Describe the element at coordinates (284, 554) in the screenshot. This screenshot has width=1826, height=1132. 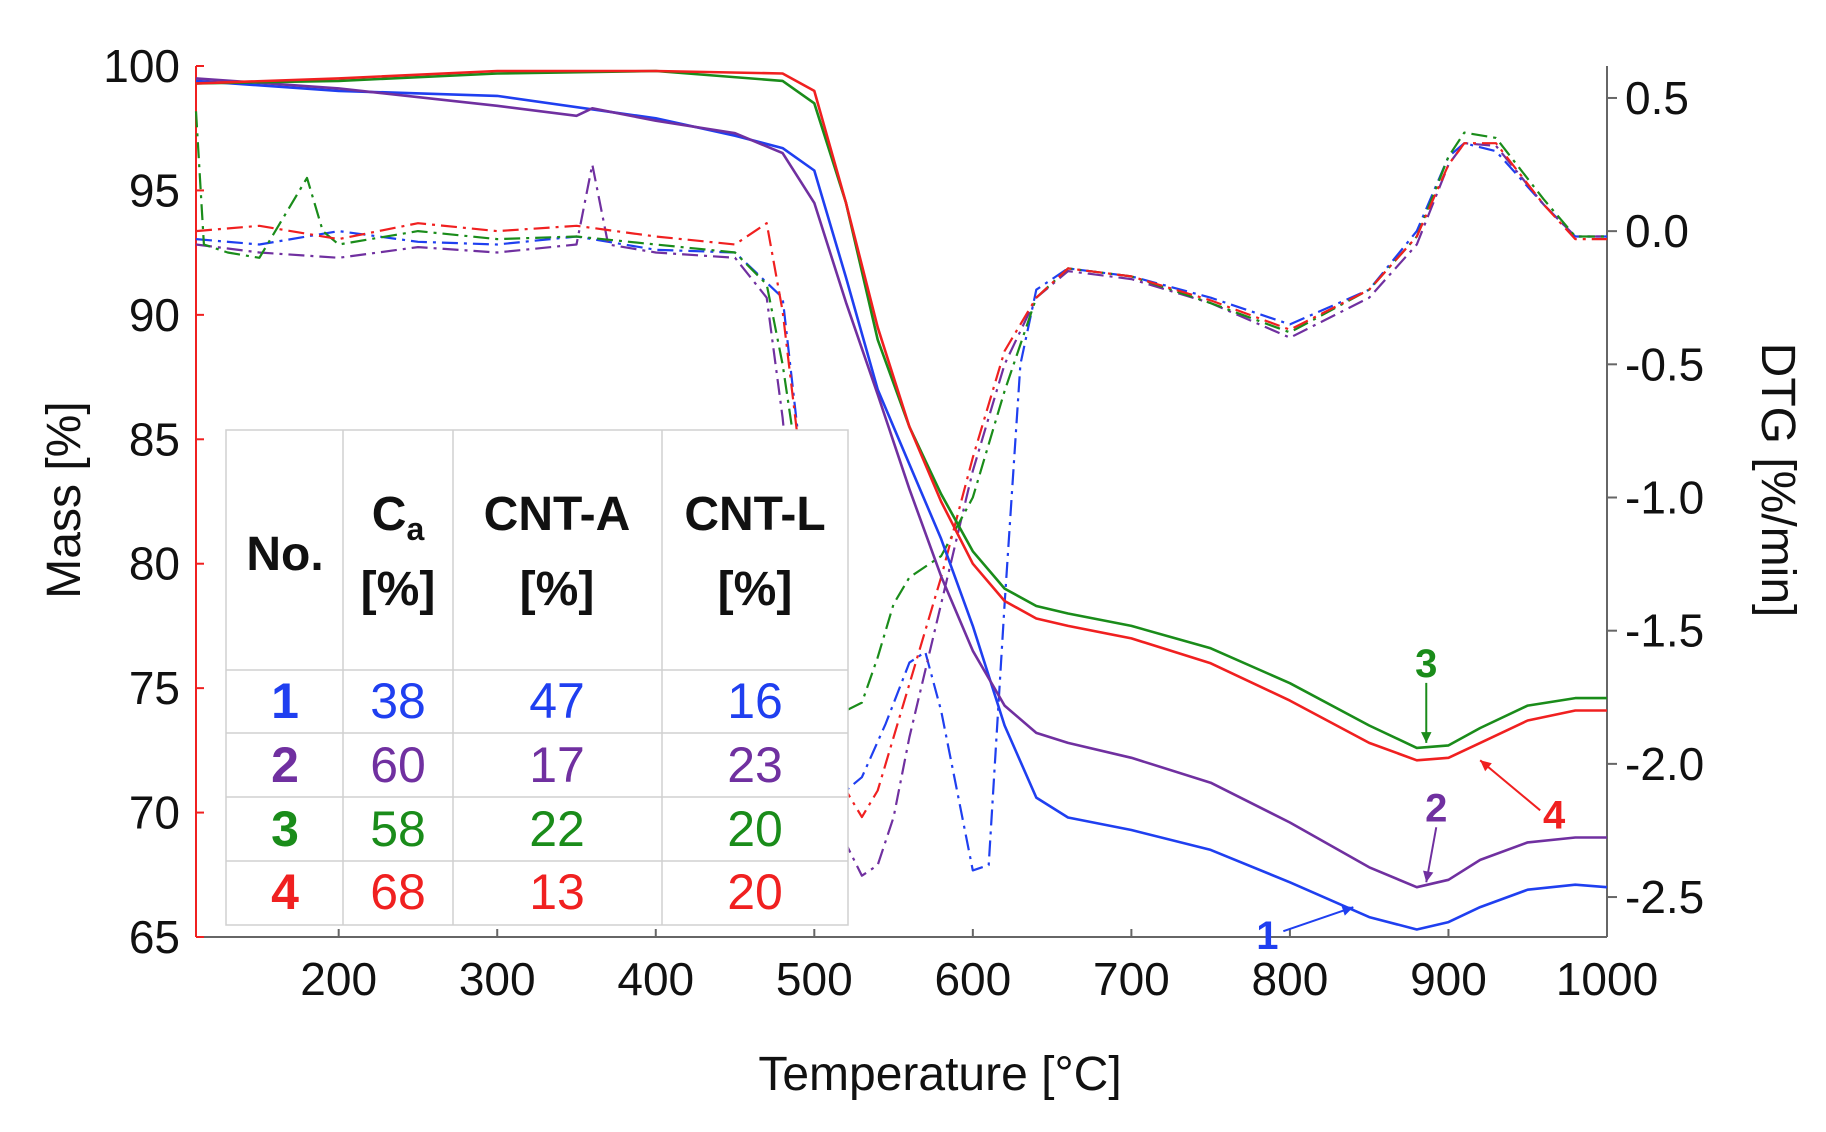
I see `legend-header-no: No.` at that location.